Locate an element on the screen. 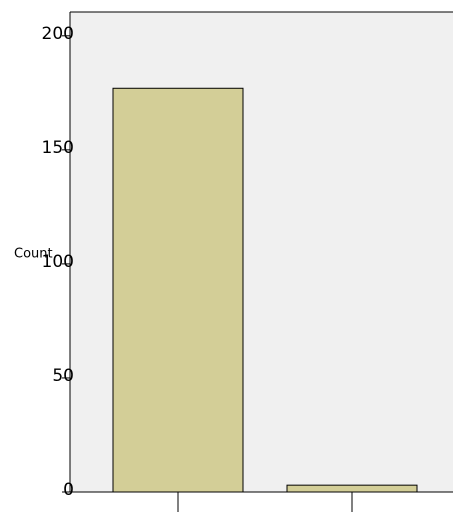 The image size is (453, 512). y-tick-label: 50 is located at coordinates (63, 376).